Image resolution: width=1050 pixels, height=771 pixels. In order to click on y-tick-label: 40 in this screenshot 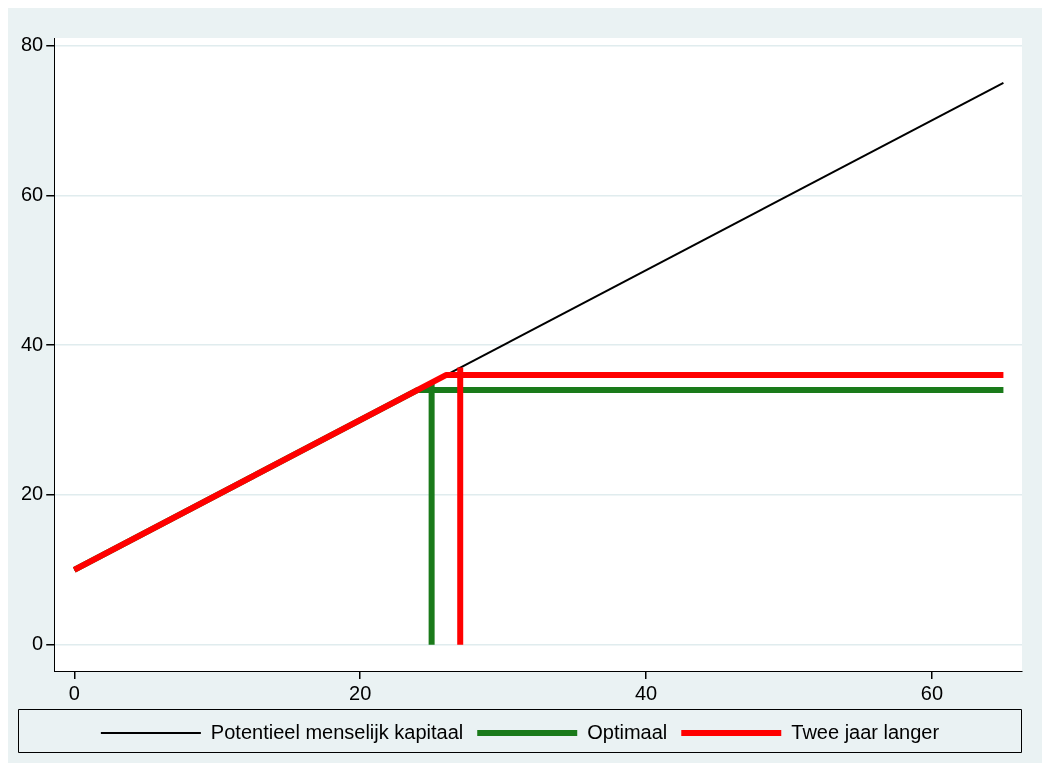, I will do `click(32, 343)`.